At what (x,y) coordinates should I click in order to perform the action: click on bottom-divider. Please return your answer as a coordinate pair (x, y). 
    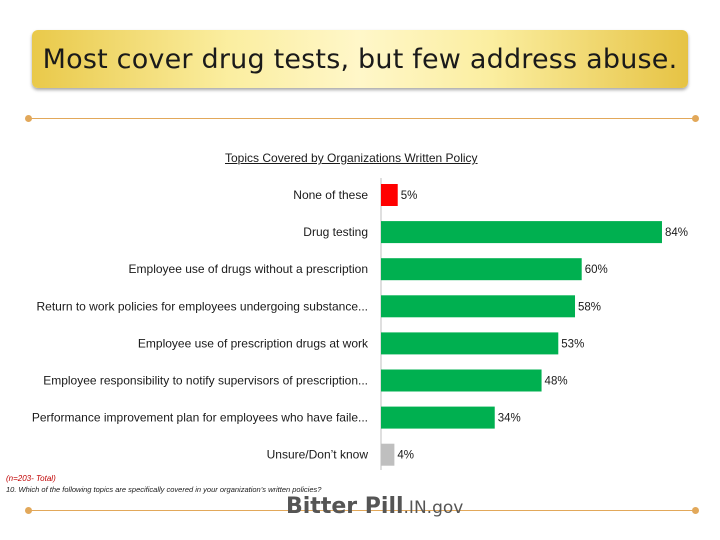
    Looking at the image, I should click on (362, 510).